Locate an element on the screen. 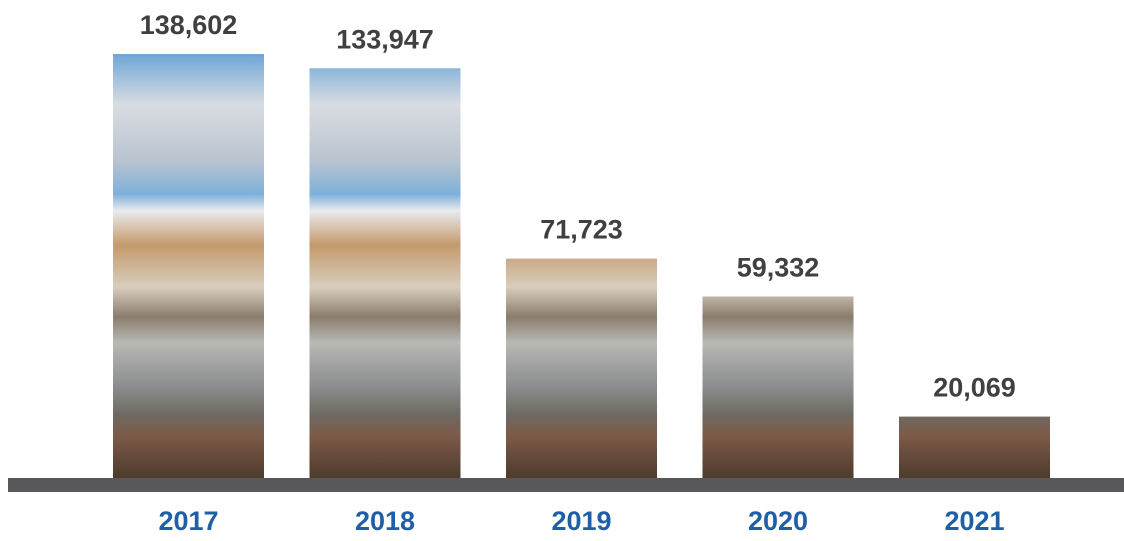 The width and height of the screenshot is (1124, 541). x-tick-label: 2020 is located at coordinates (778, 521).